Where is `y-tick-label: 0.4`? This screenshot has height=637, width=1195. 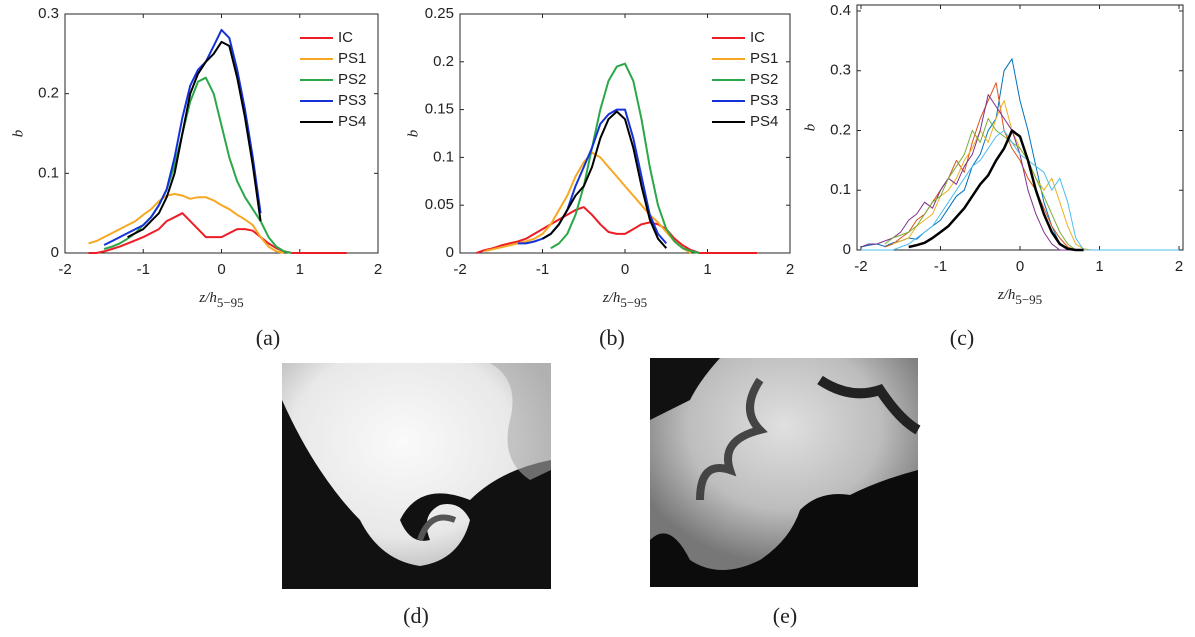
y-tick-label: 0.4 is located at coordinates (840, 10).